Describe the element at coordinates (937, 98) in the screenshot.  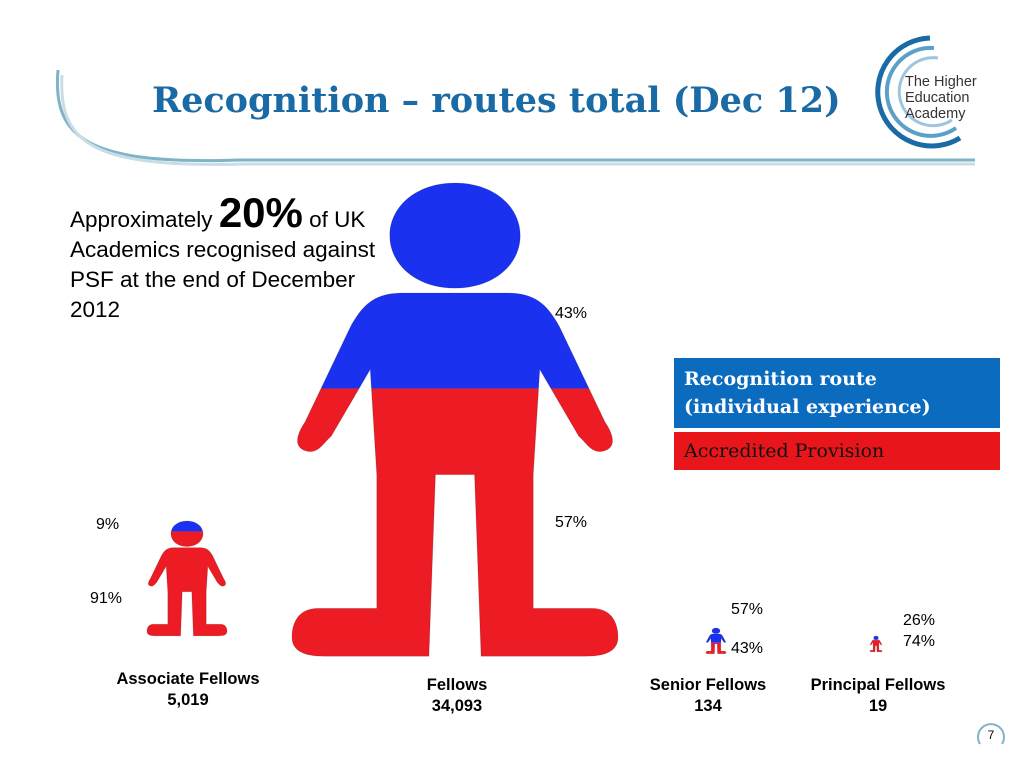
I see `logo-line-2: Education` at that location.